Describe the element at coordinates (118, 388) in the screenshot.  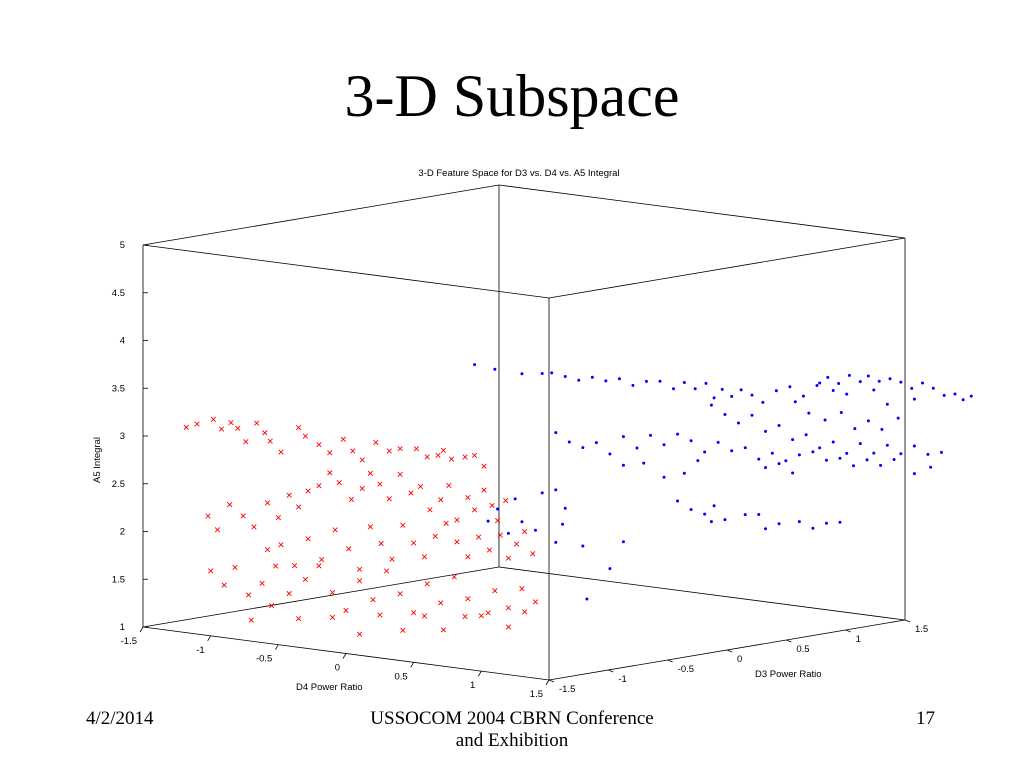
I see `z-tick-label: 3.5` at that location.